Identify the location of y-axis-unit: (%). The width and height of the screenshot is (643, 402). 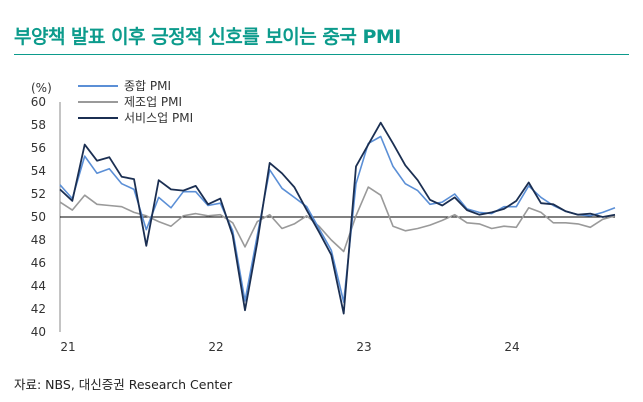
(41, 88).